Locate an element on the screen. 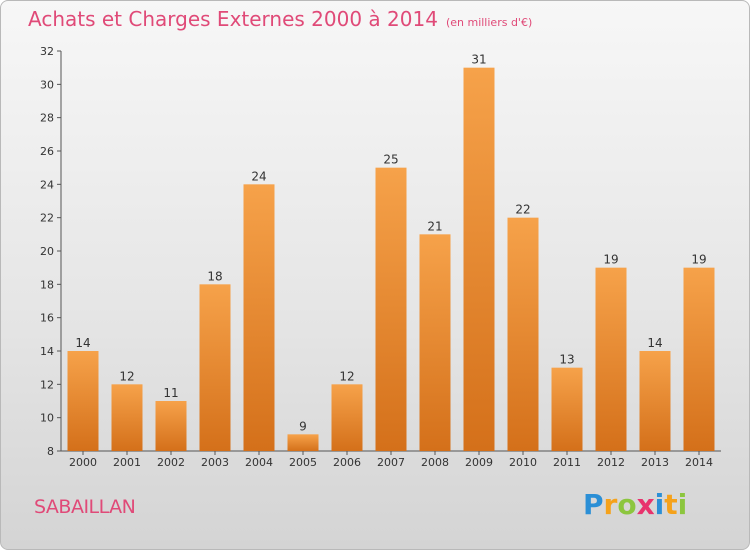 This screenshot has width=750, height=550. x-tick-label-2012: 2012 is located at coordinates (611, 462).